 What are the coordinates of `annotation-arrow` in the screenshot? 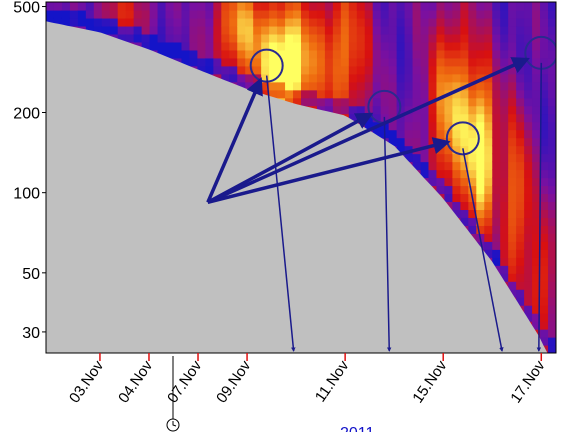 It's located at (290, 158).